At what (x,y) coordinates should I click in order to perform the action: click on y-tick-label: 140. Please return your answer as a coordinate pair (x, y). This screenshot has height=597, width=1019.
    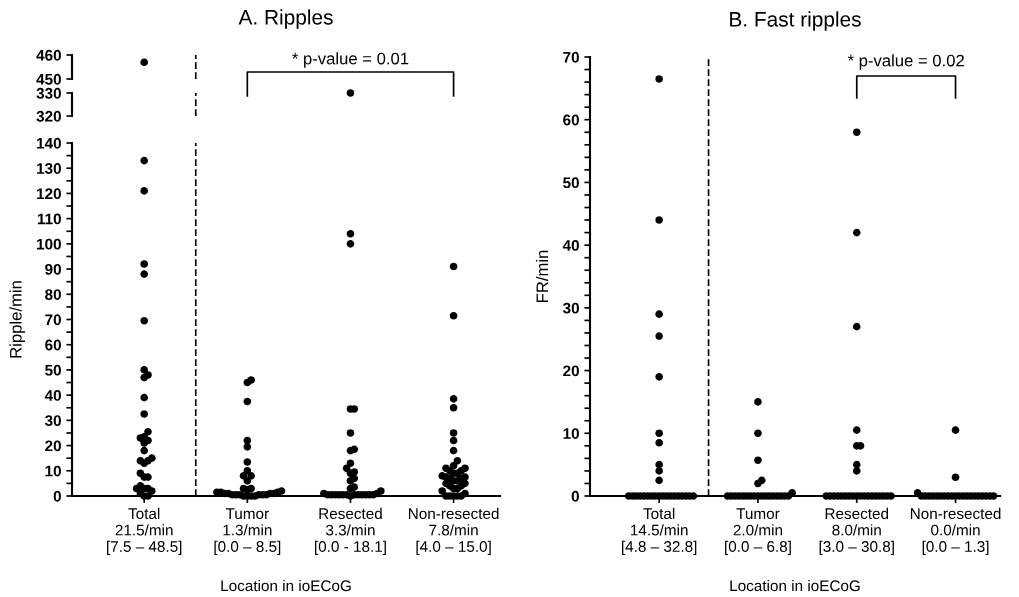
    Looking at the image, I should click on (49, 143).